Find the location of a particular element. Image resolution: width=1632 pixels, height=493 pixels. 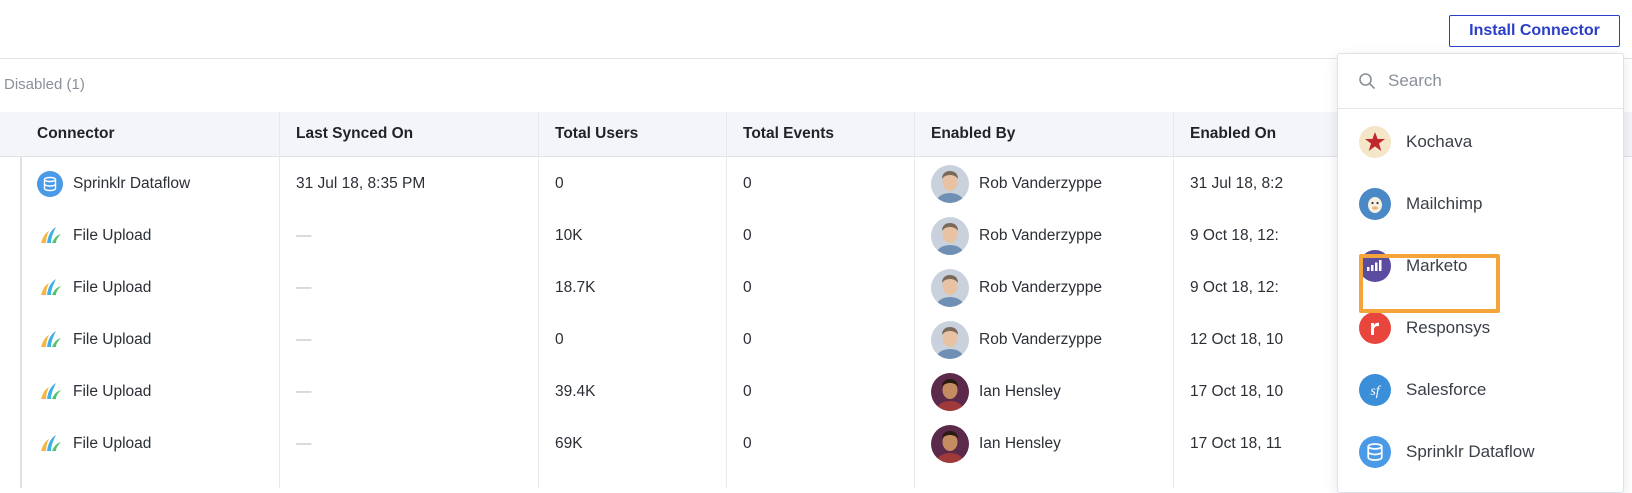

dropdown-item-label: Kochava is located at coordinates (1439, 141).